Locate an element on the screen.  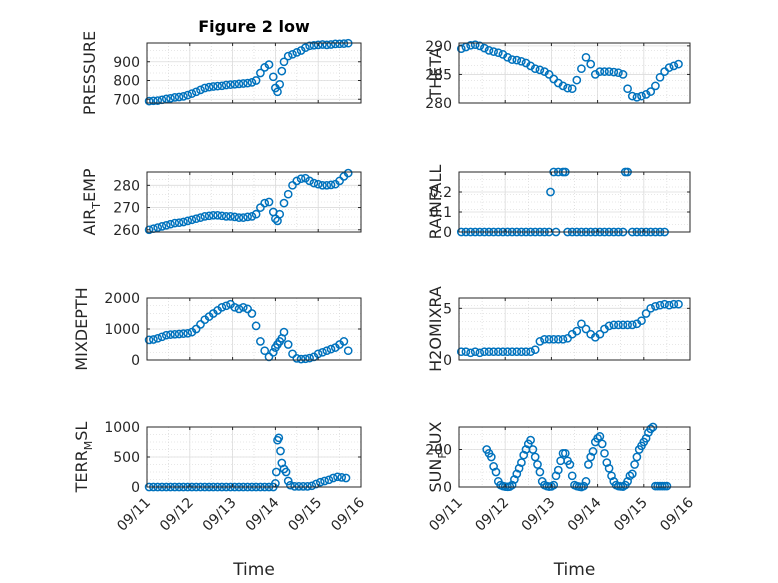
y-tick-label: 5 is located at coordinates (447, 309).